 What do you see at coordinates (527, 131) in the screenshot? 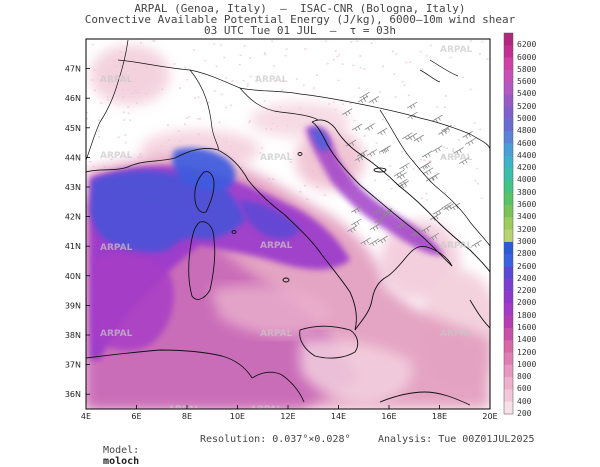
I see `colorbar-level: 4800` at bounding box center [527, 131].